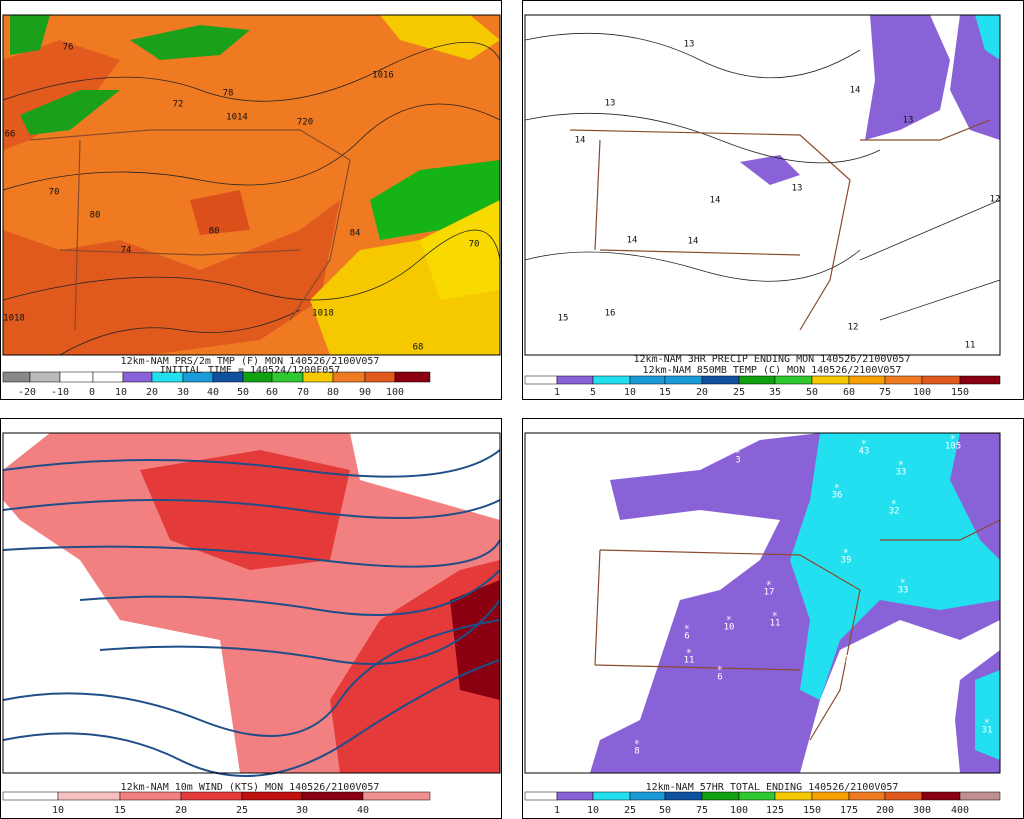 The height and width of the screenshot is (819, 1024). What do you see at coordinates (213, 392) in the screenshot?
I see `colorbar-label: 40` at bounding box center [213, 392].